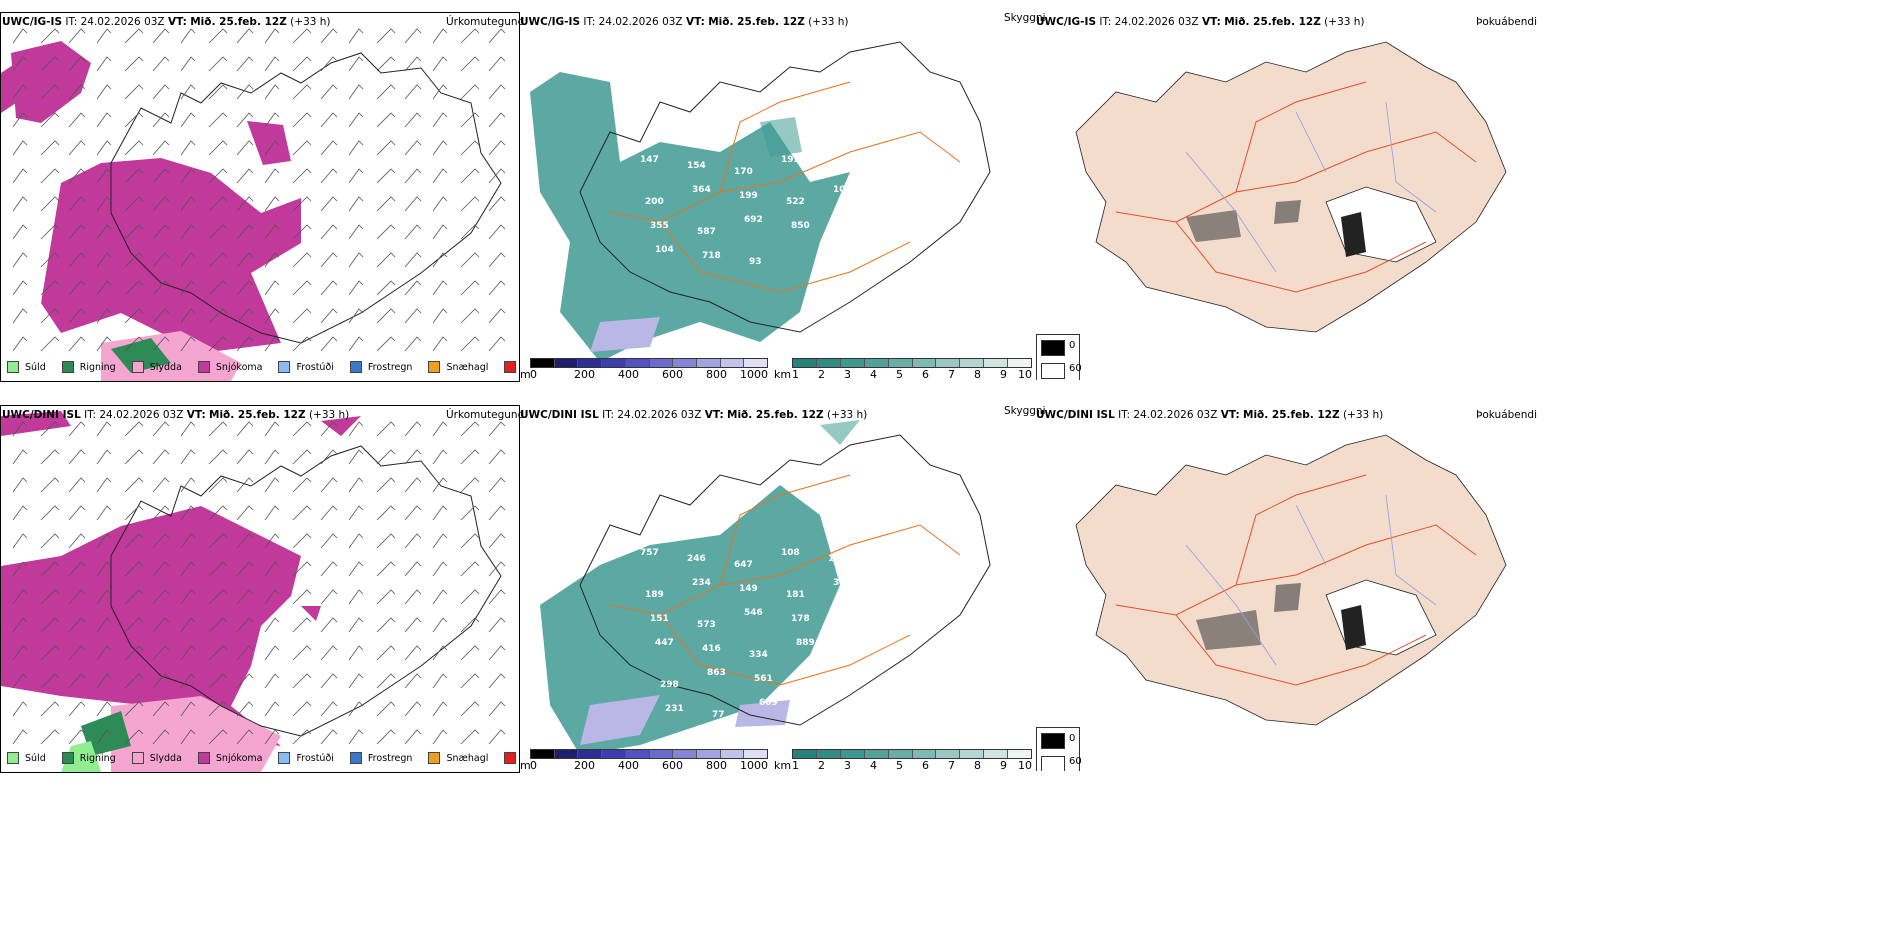 The image size is (1900, 950). What do you see at coordinates (790, 160) in the screenshot?
I see `height-label: 193` at bounding box center [790, 160].